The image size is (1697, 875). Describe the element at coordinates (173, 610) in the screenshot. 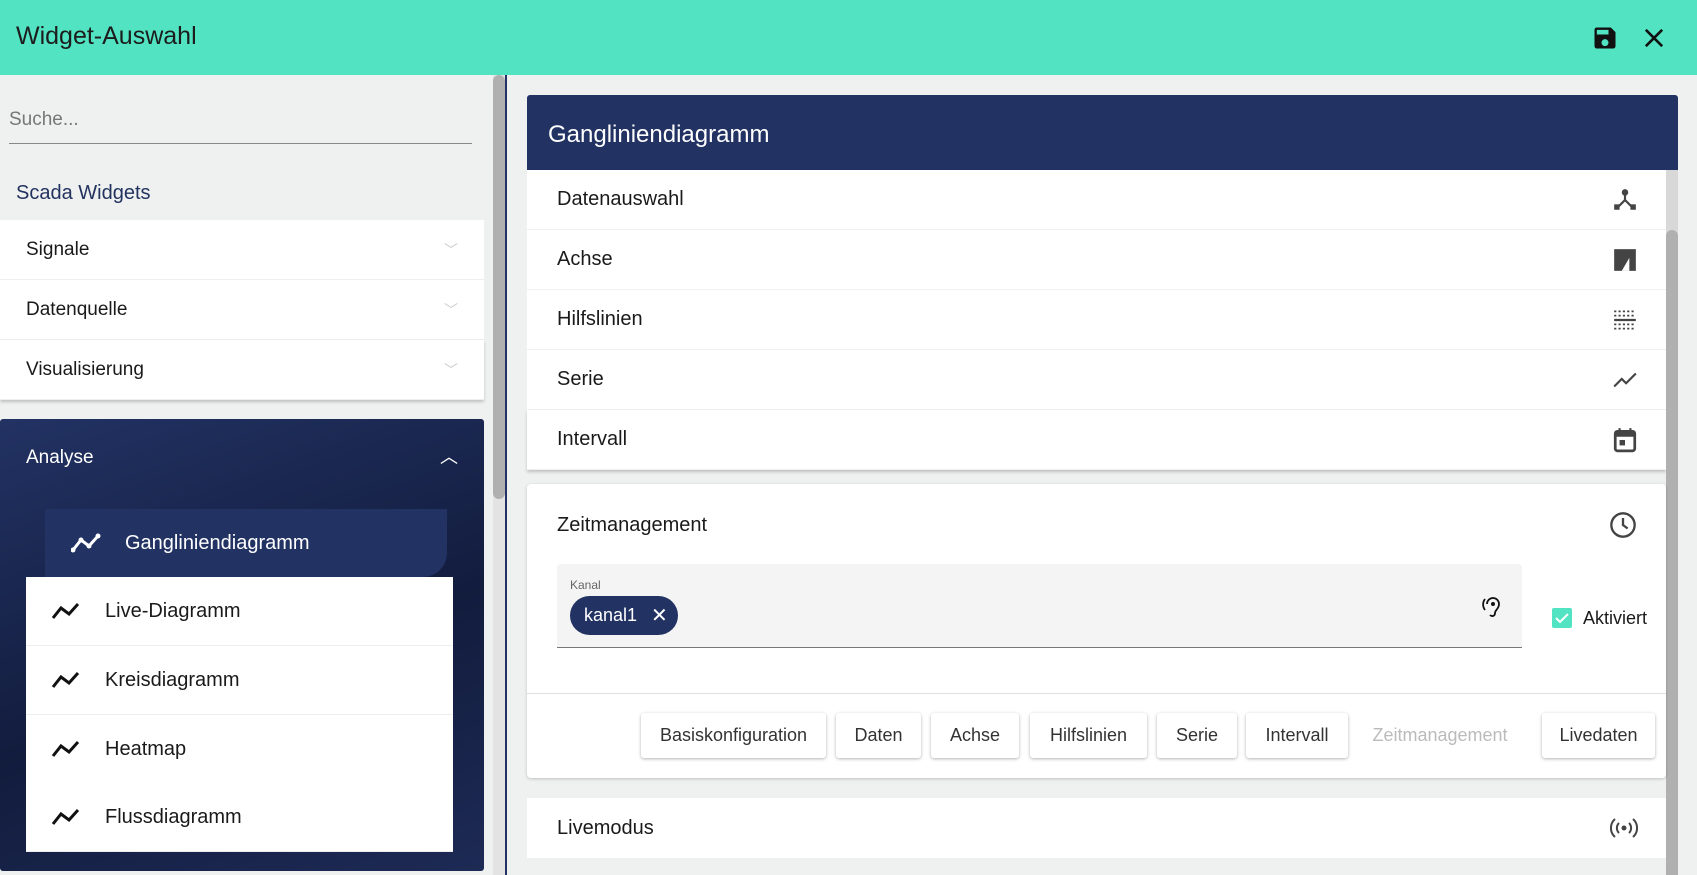

I see `item-label: Live-Diagramm` at that location.